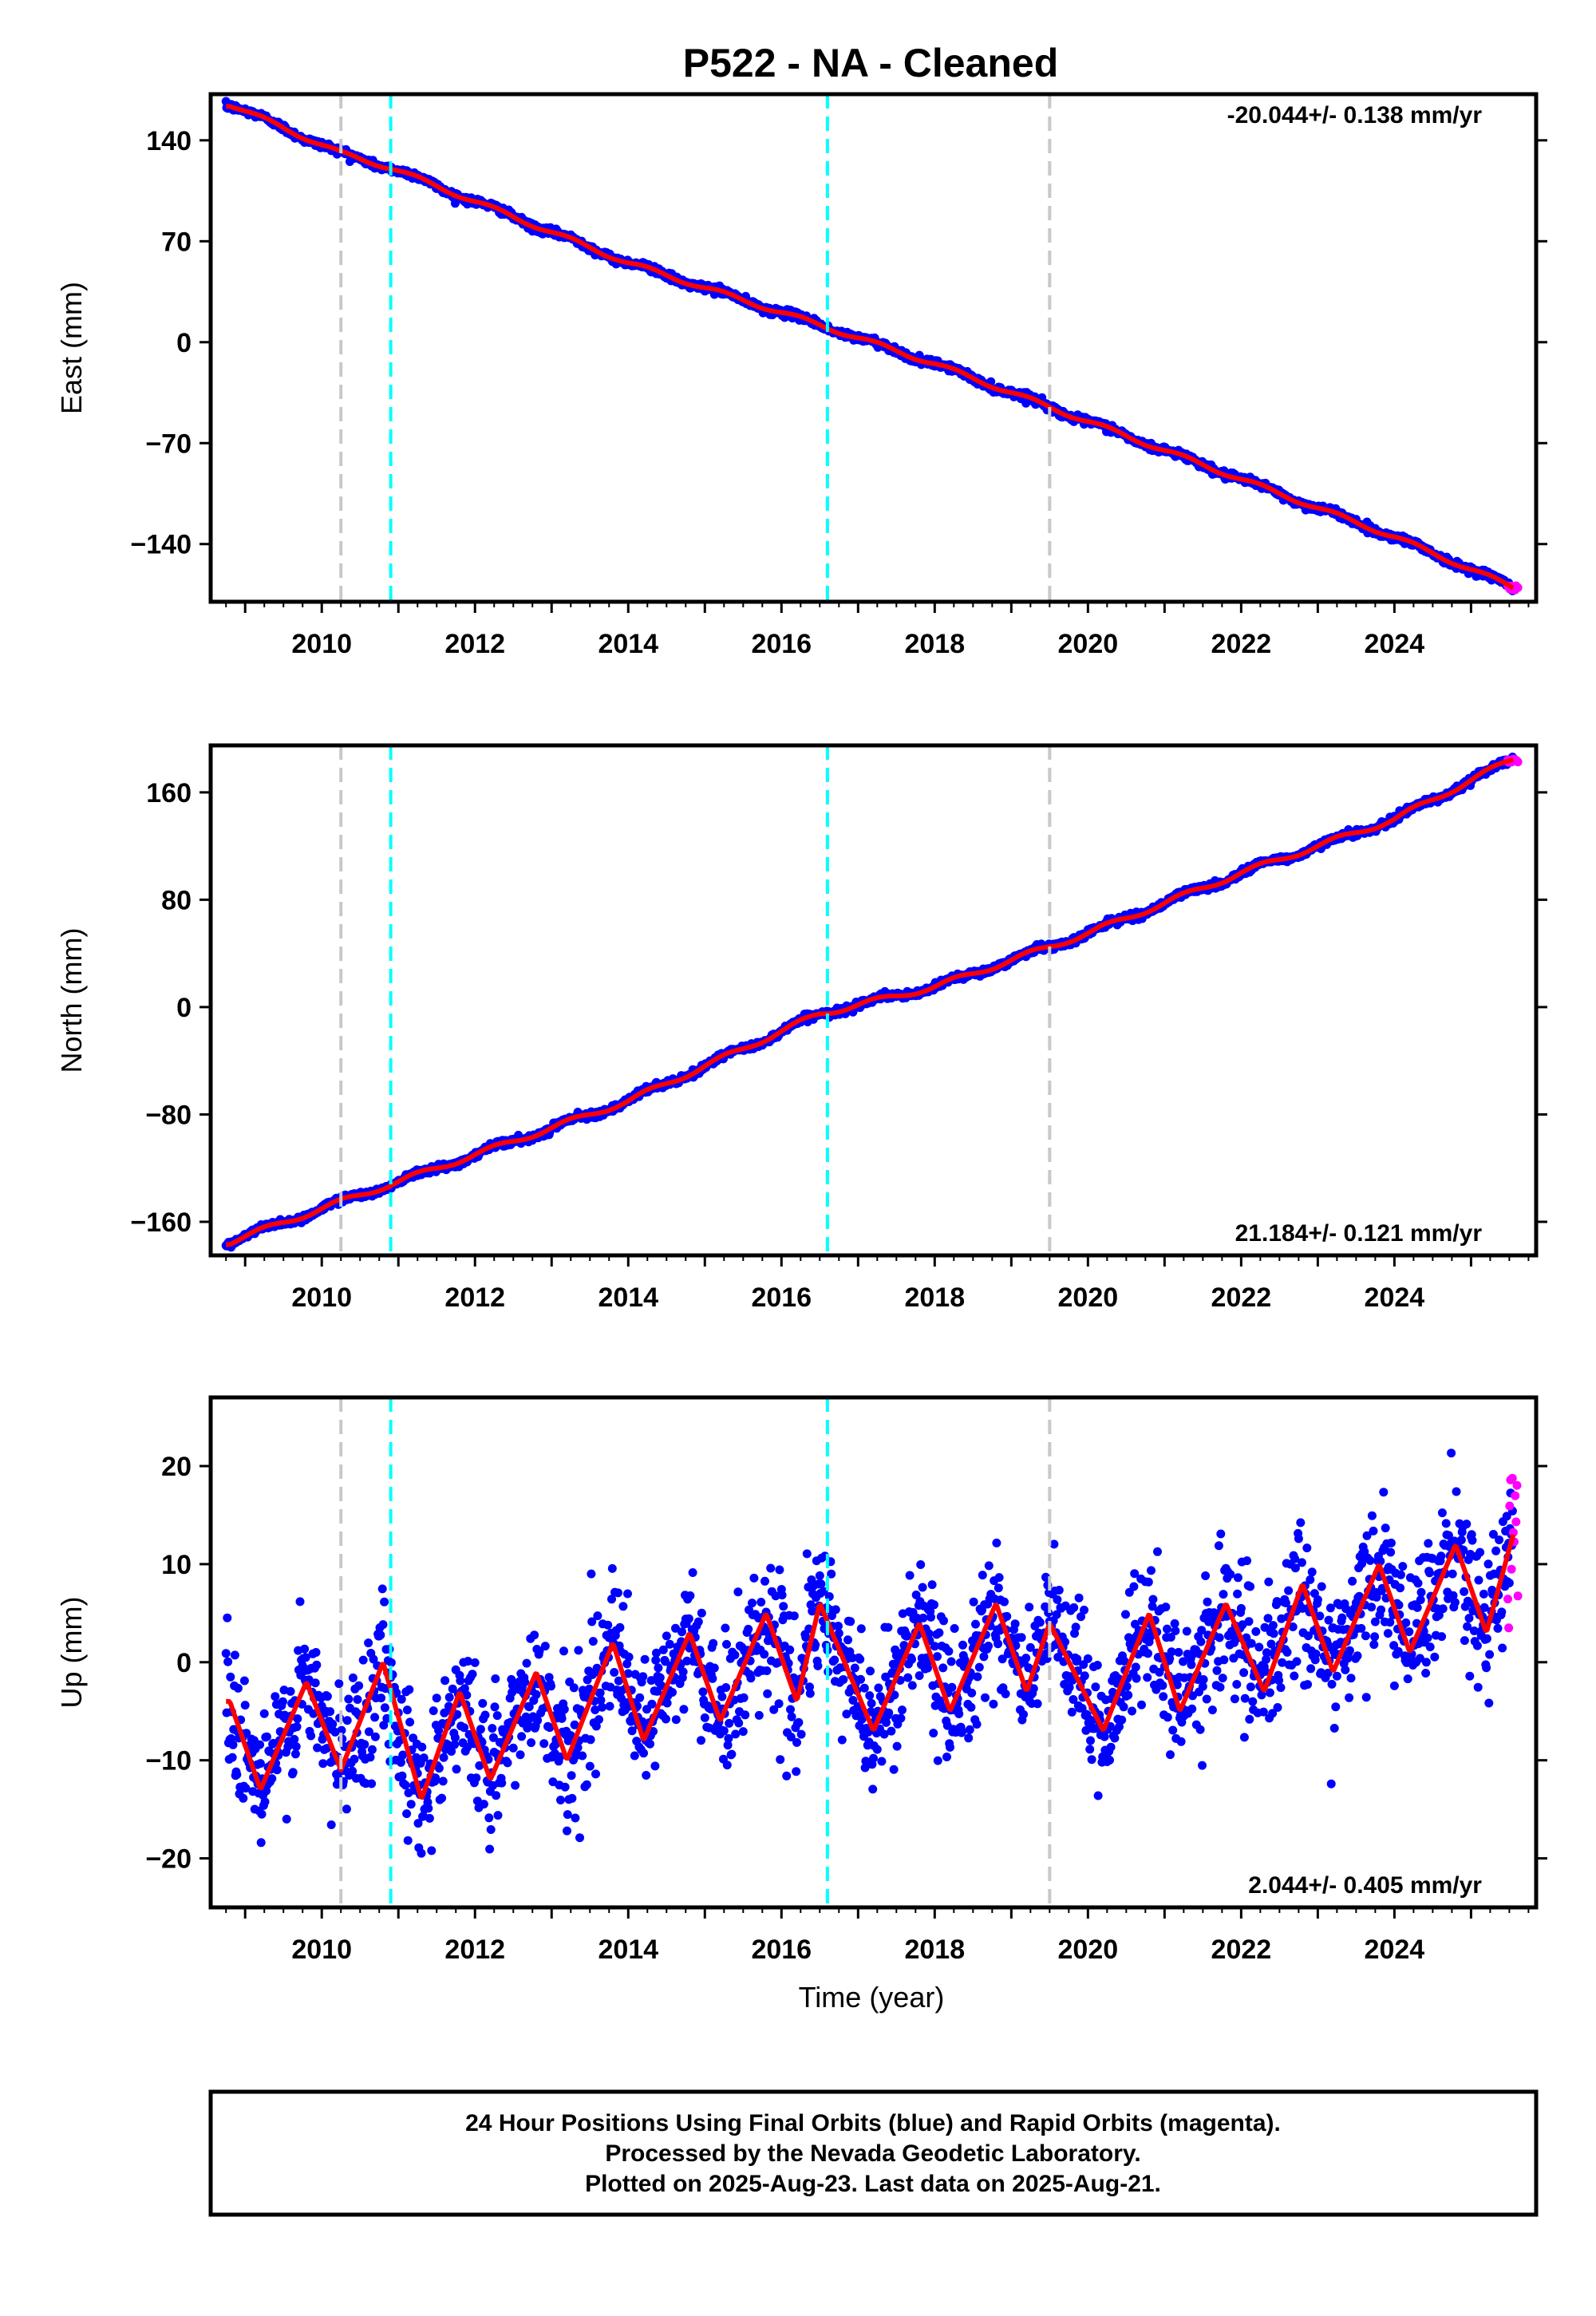 The width and height of the screenshot is (1596, 2316). Describe the element at coordinates (871, 63) in the screenshot. I see `figure-title: P522 - NA - Cleaned` at that location.